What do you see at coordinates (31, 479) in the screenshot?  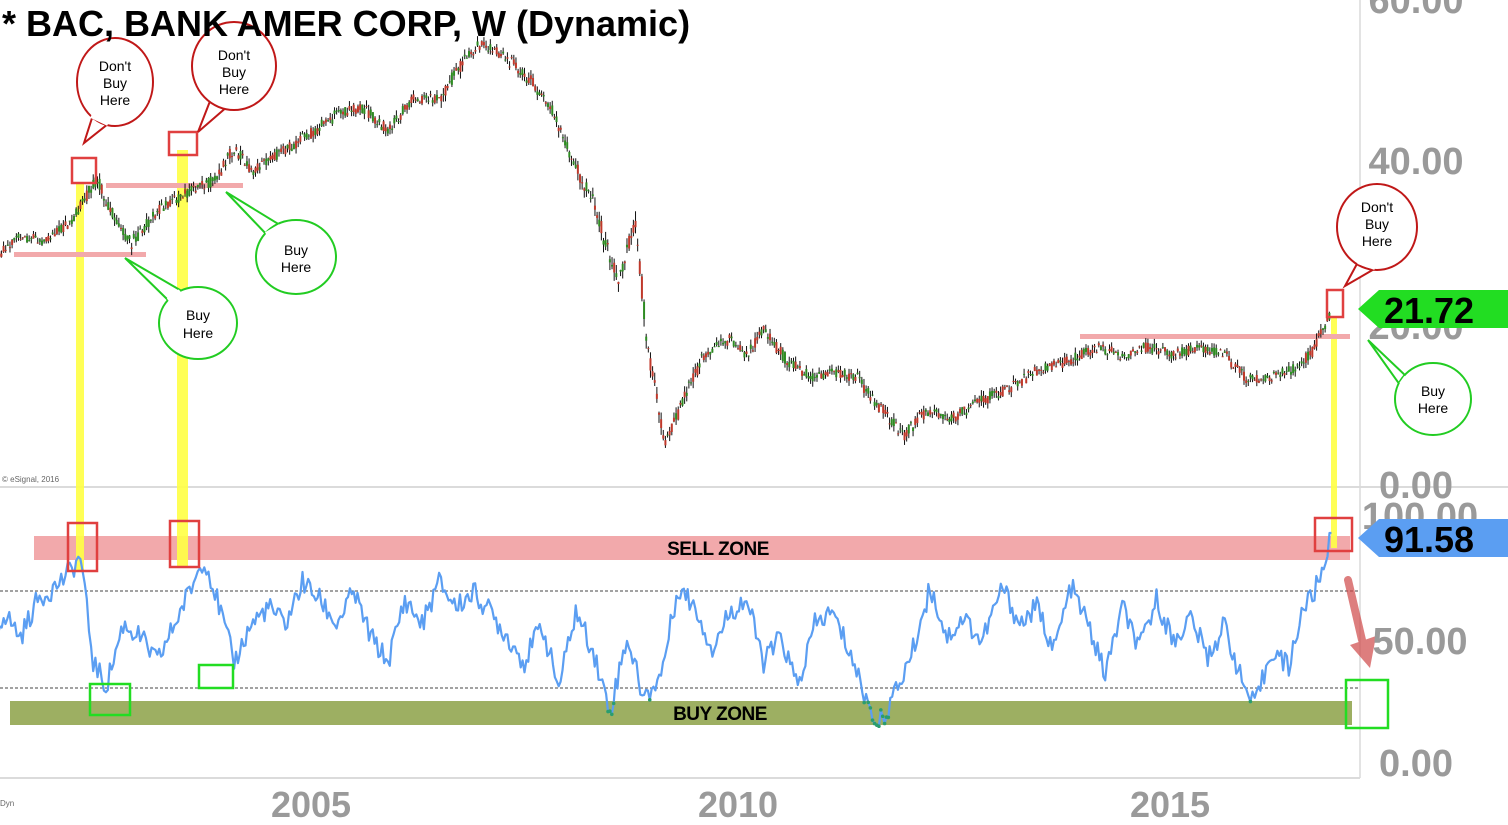 I see `copyright-text: © eSignal, 2016` at bounding box center [31, 479].